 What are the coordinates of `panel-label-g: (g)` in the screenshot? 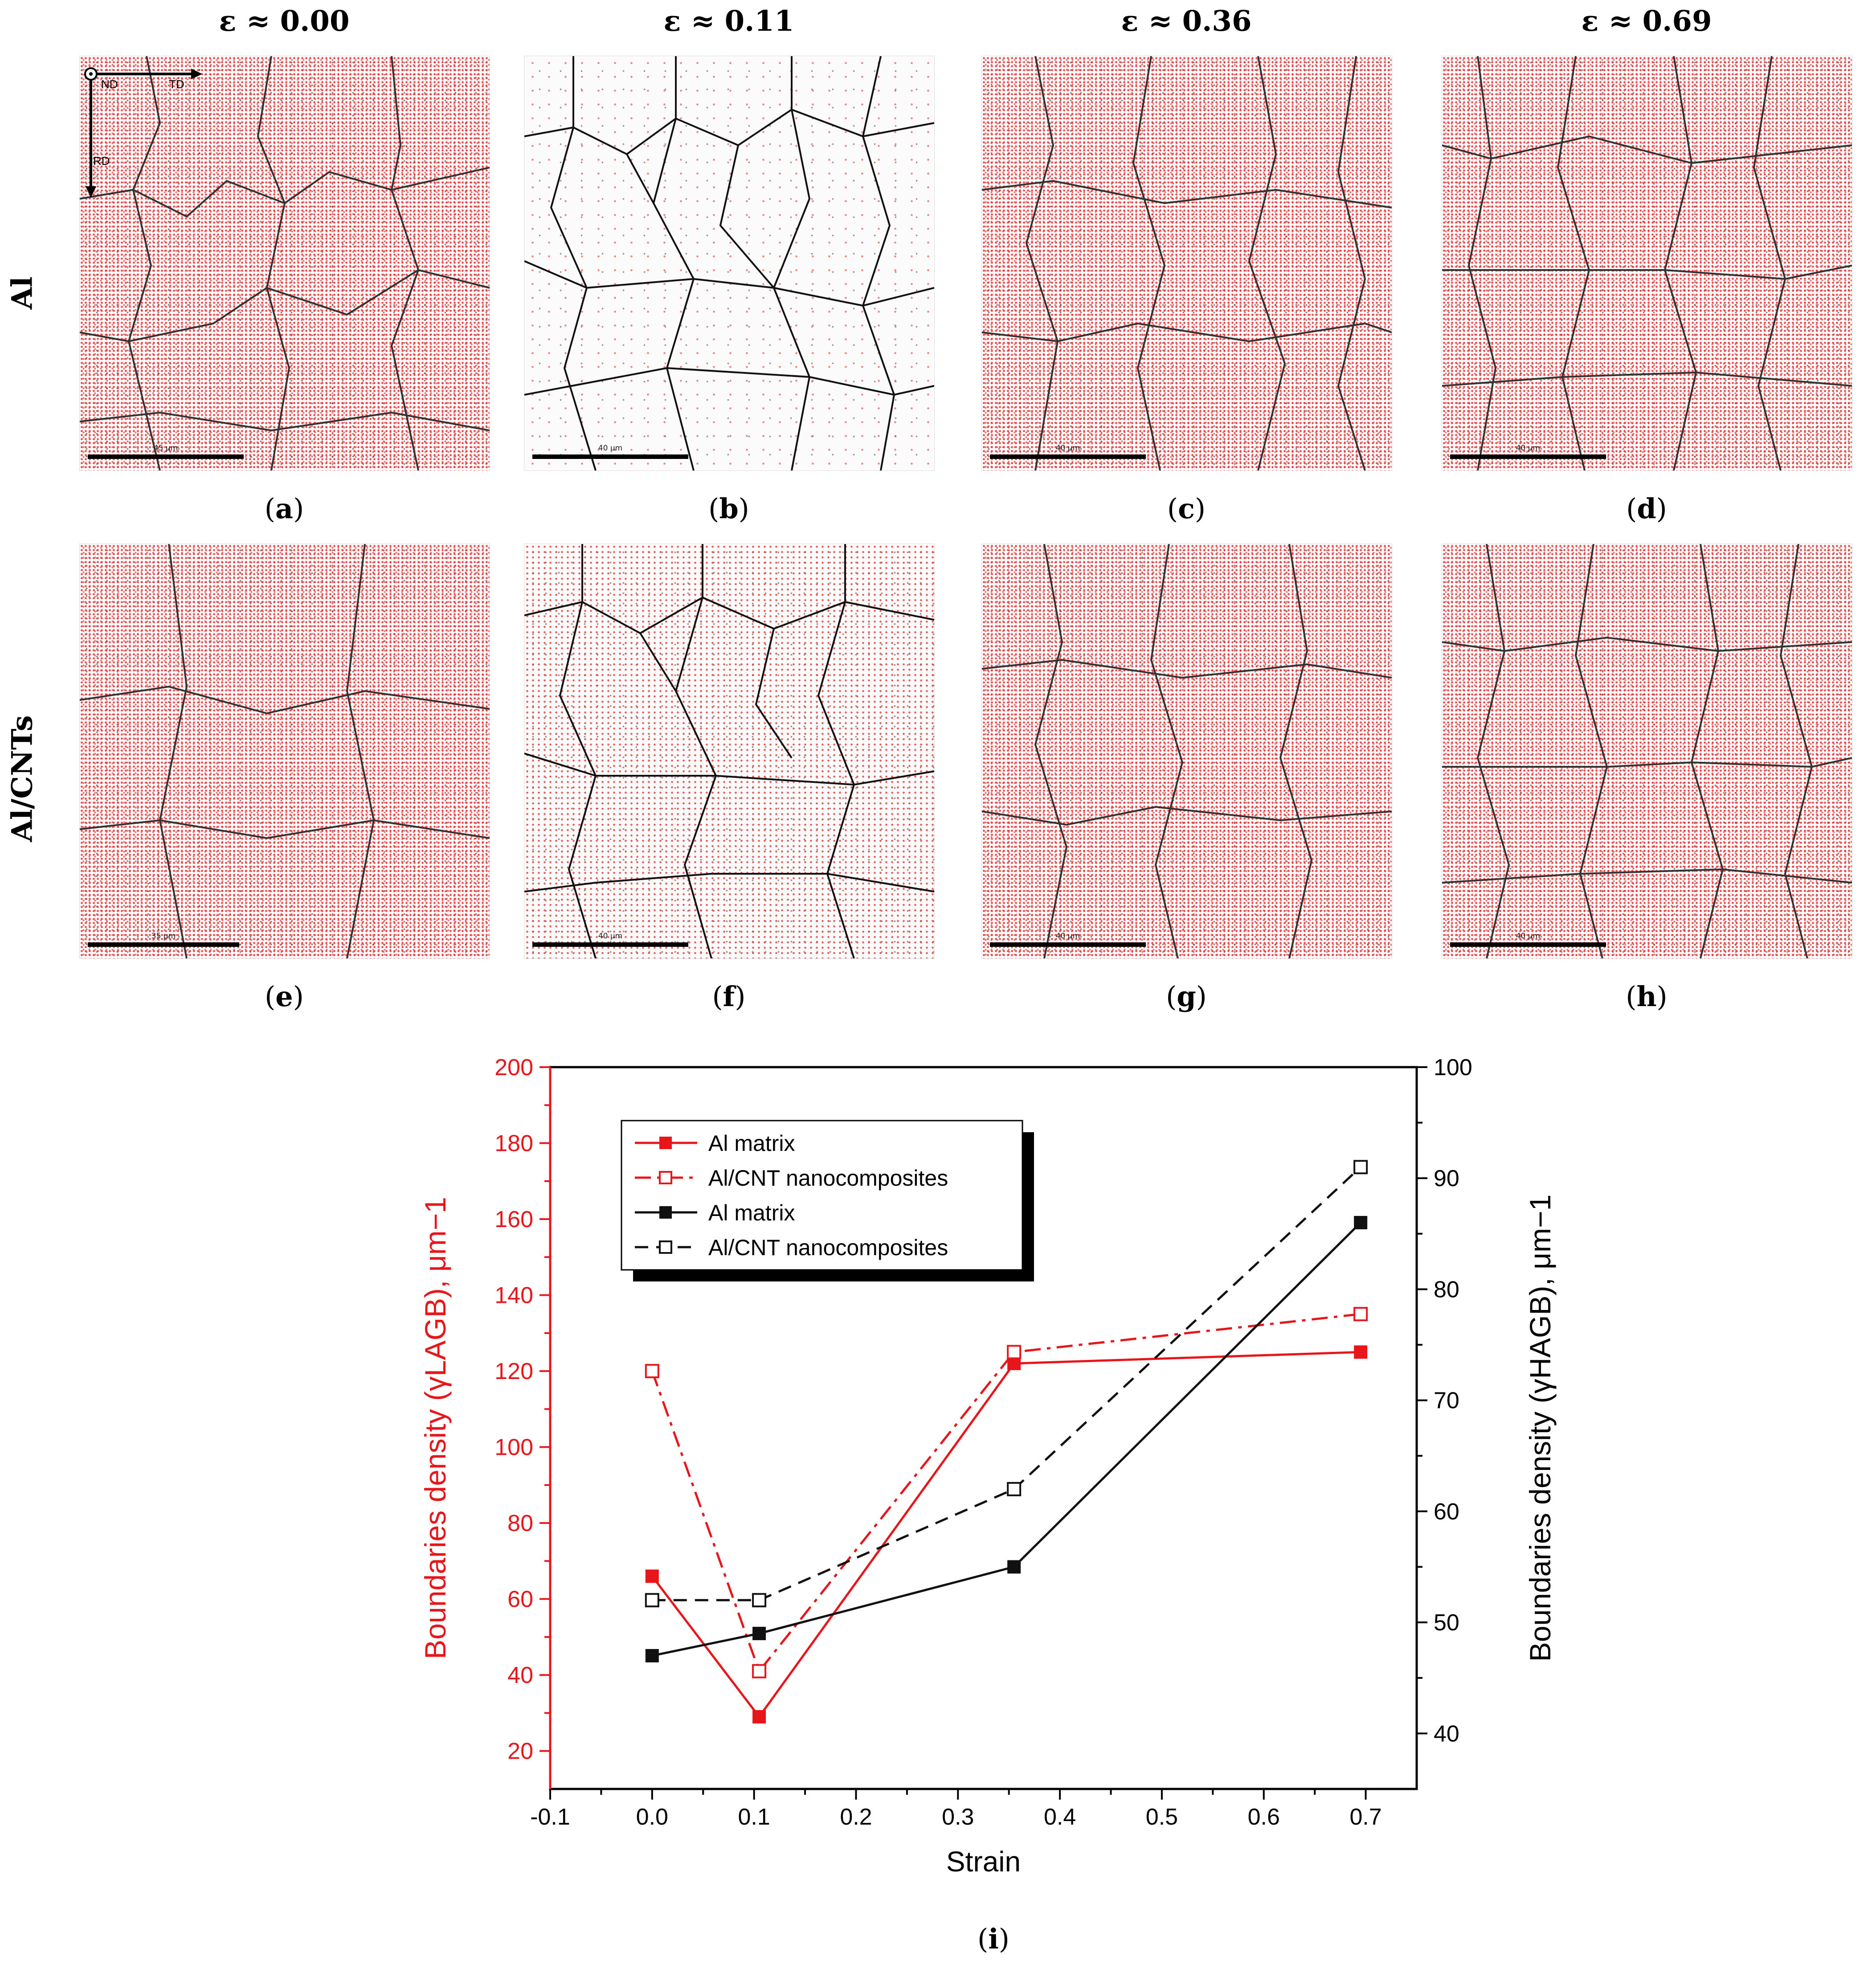 It's located at (1186, 996).